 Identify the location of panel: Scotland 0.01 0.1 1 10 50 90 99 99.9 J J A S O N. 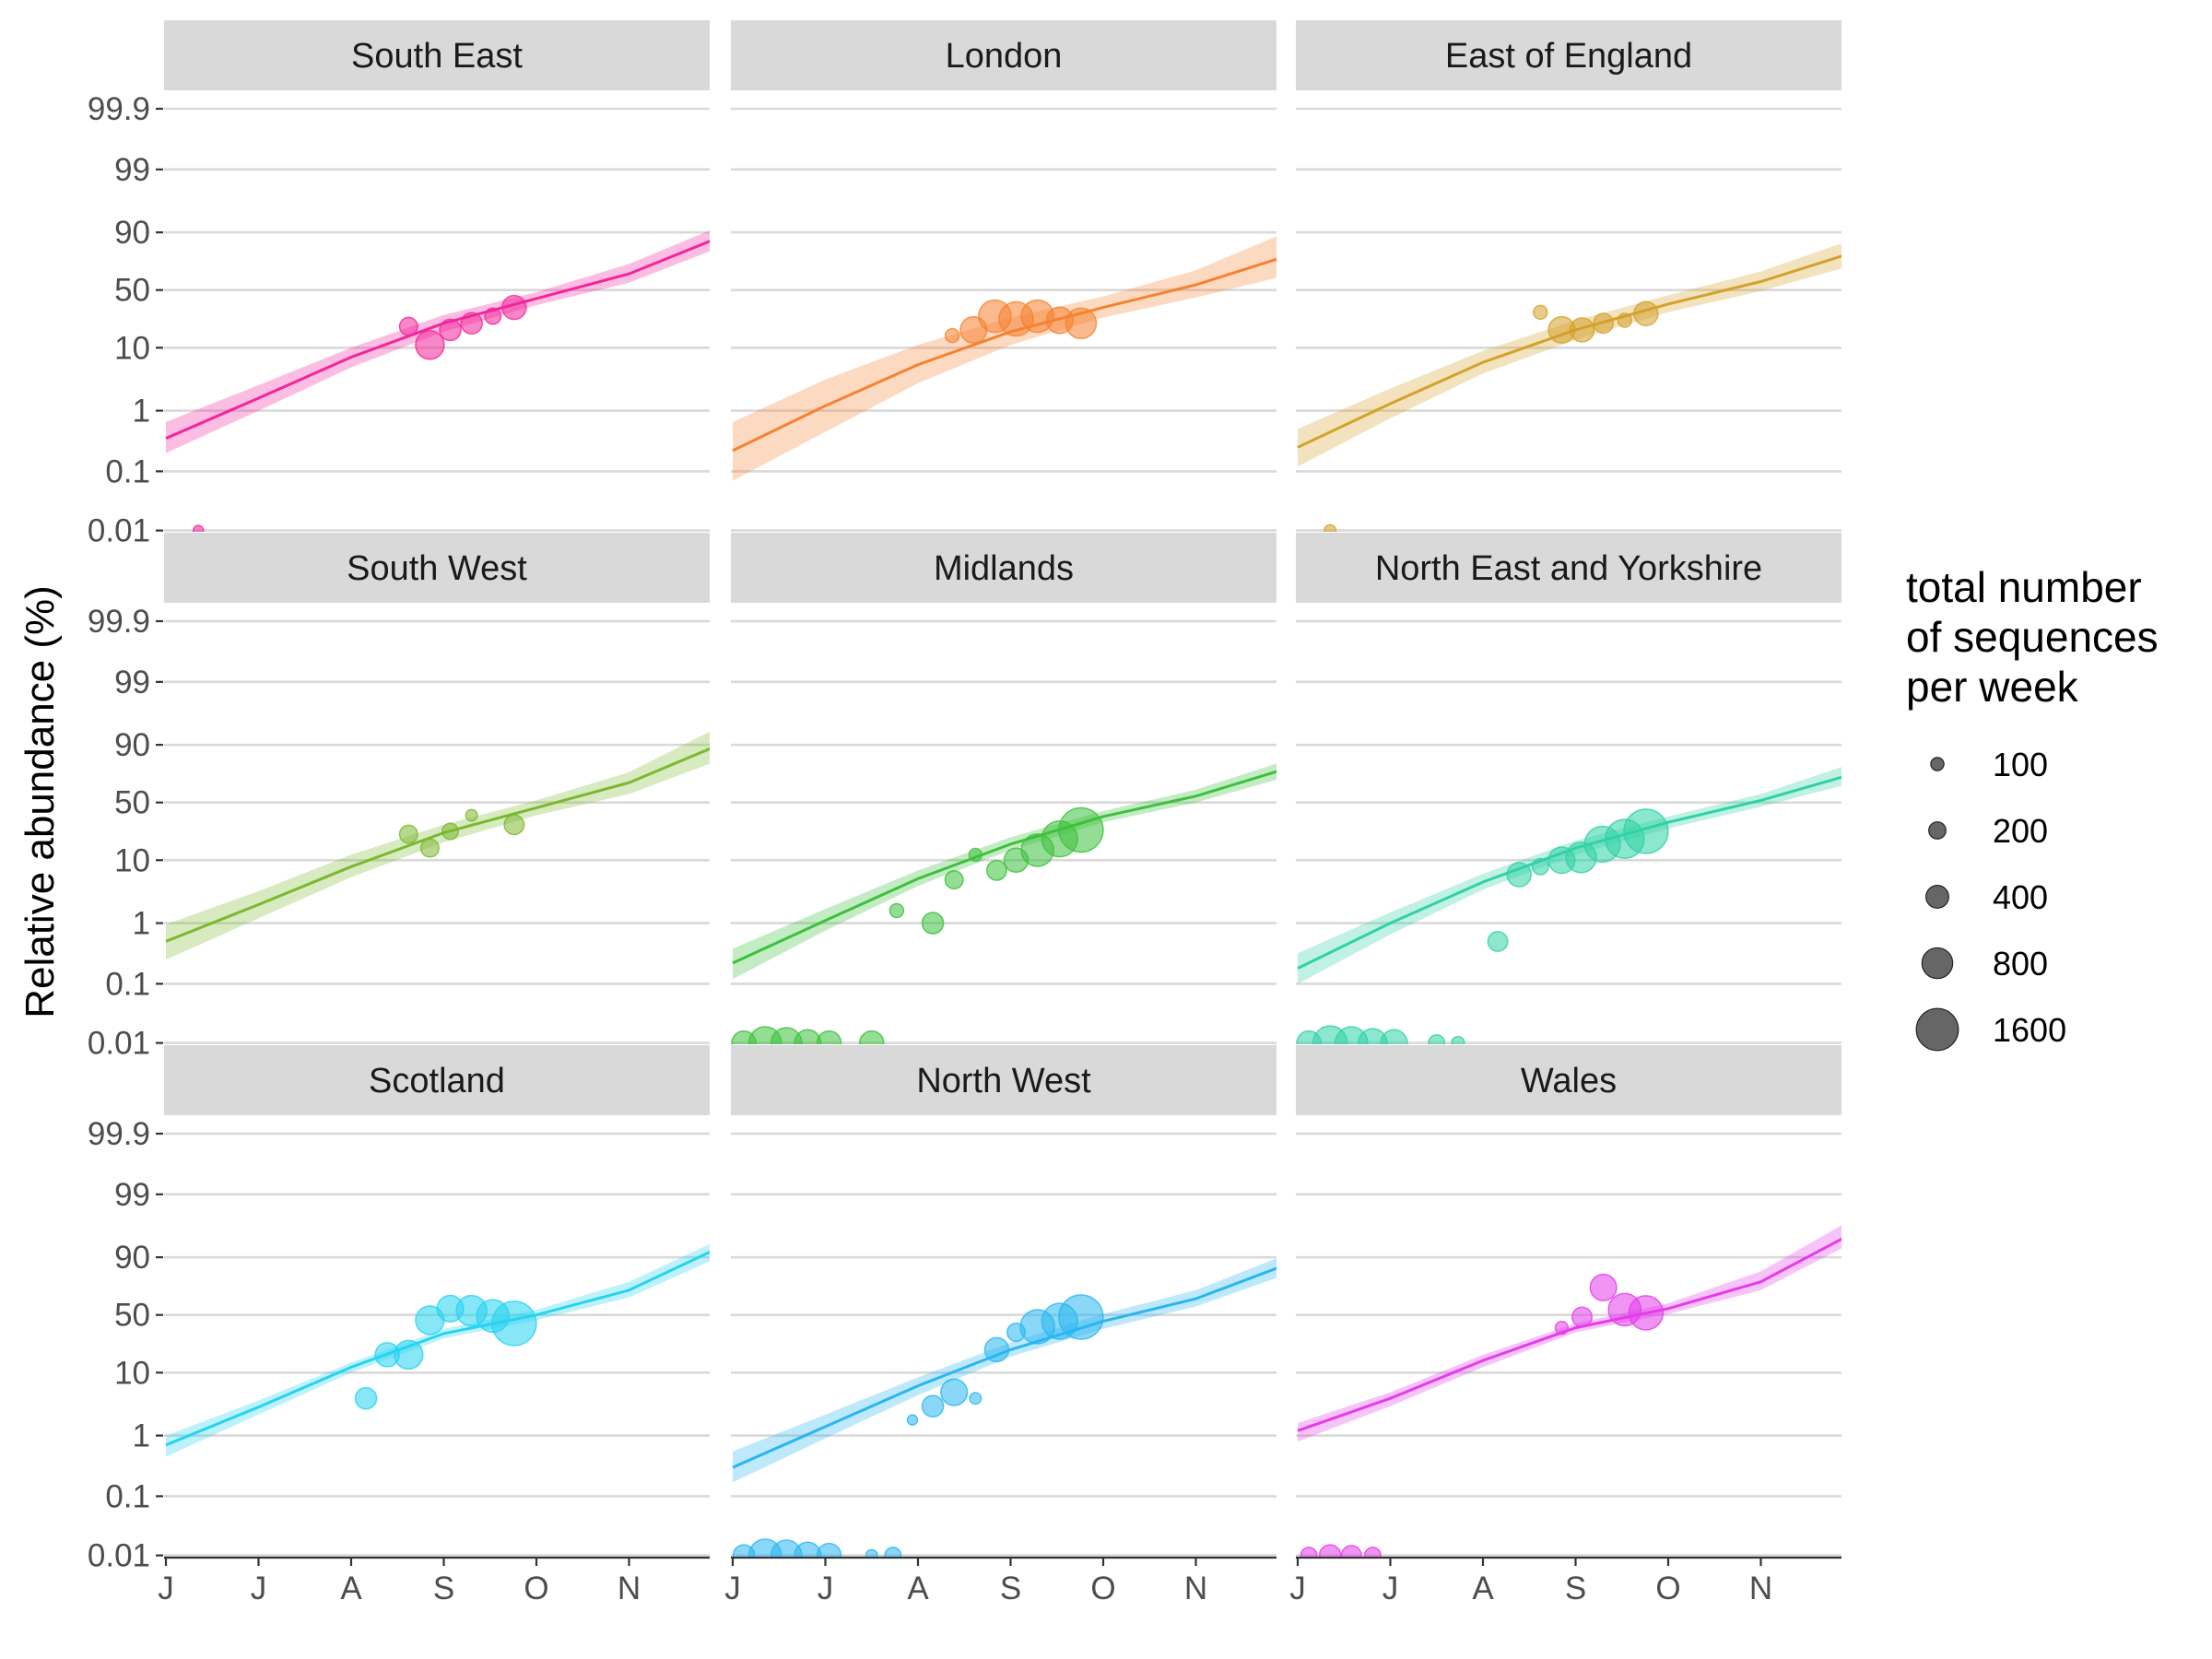
(399, 1325).